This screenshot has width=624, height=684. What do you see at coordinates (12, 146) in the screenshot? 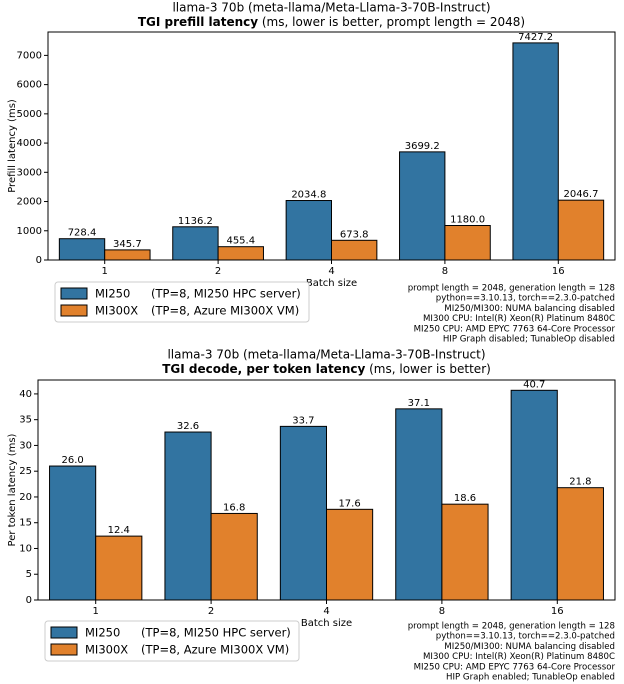
I see `y-axis-label: Prefill latency (ms)` at bounding box center [12, 146].